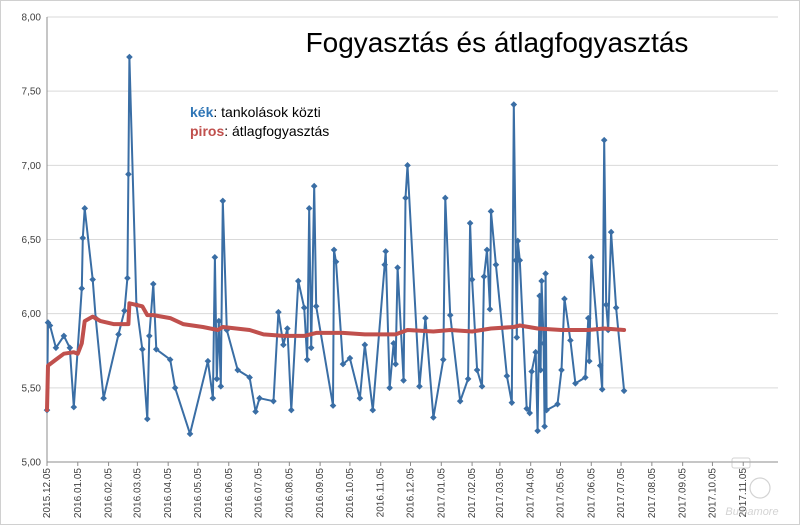 Image resolution: width=800 pixels, height=525 pixels. What do you see at coordinates (198, 493) in the screenshot?
I see `x-tick-label: 2016.05.05` at bounding box center [198, 493].